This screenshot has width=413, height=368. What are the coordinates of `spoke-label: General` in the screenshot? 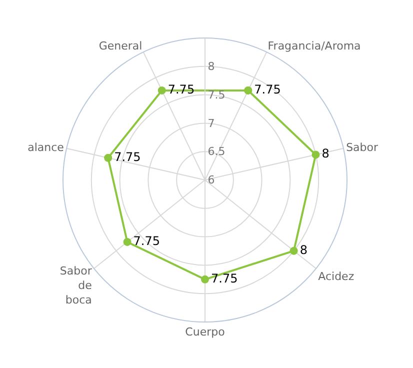 It's located at (120, 45).